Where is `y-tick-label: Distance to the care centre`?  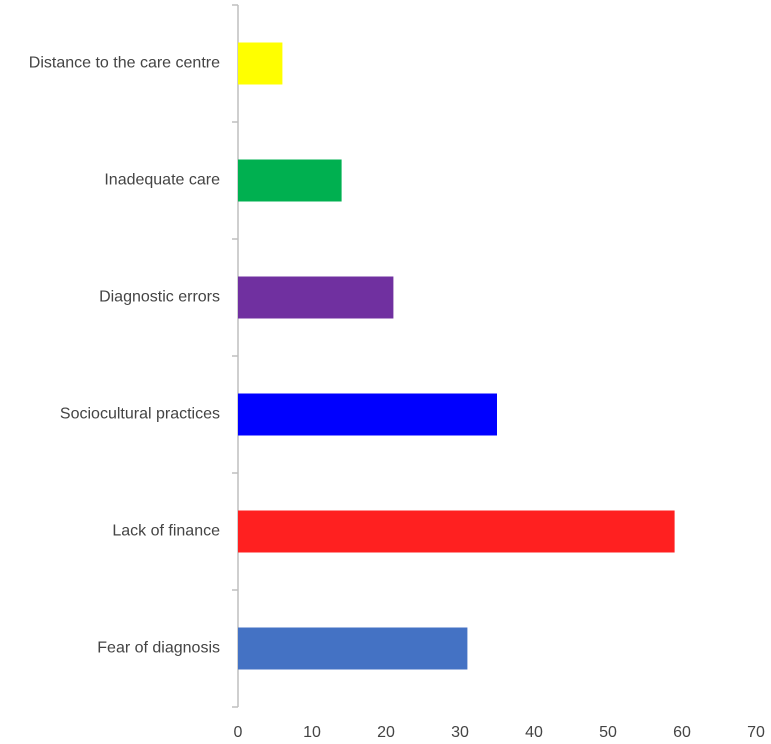 y-tick-label: Distance to the care centre is located at coordinates (124, 63).